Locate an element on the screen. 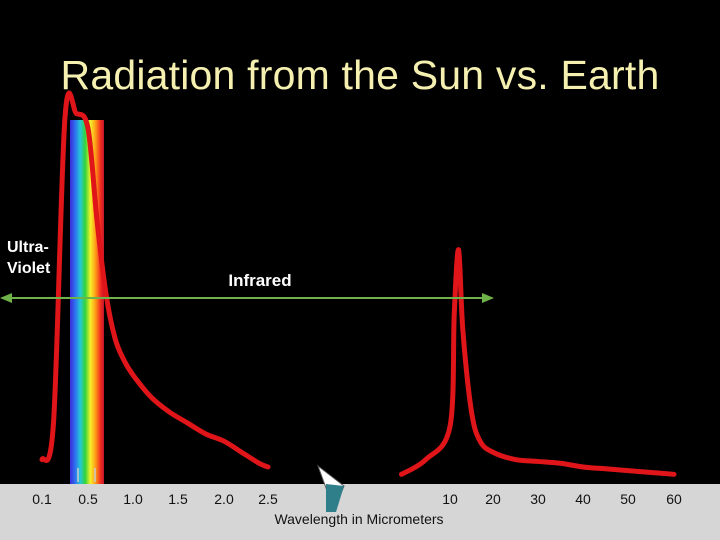 The height and width of the screenshot is (540, 720). x-tick-label: 1.0 is located at coordinates (133, 499).